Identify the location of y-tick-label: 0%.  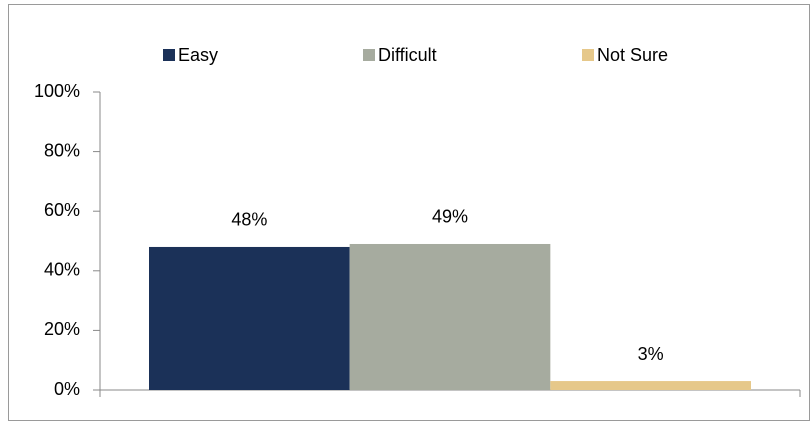
(67, 389).